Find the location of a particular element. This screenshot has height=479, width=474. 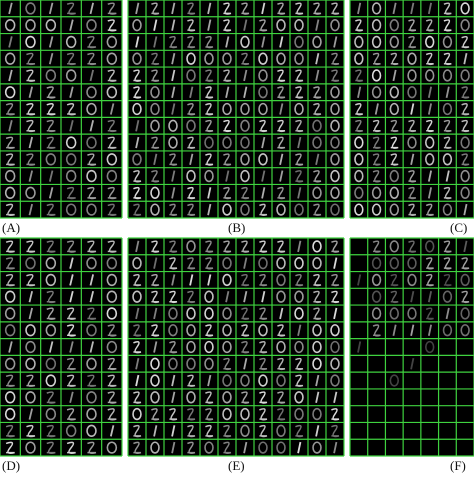

panel-label: (A) is located at coordinates (11, 227).